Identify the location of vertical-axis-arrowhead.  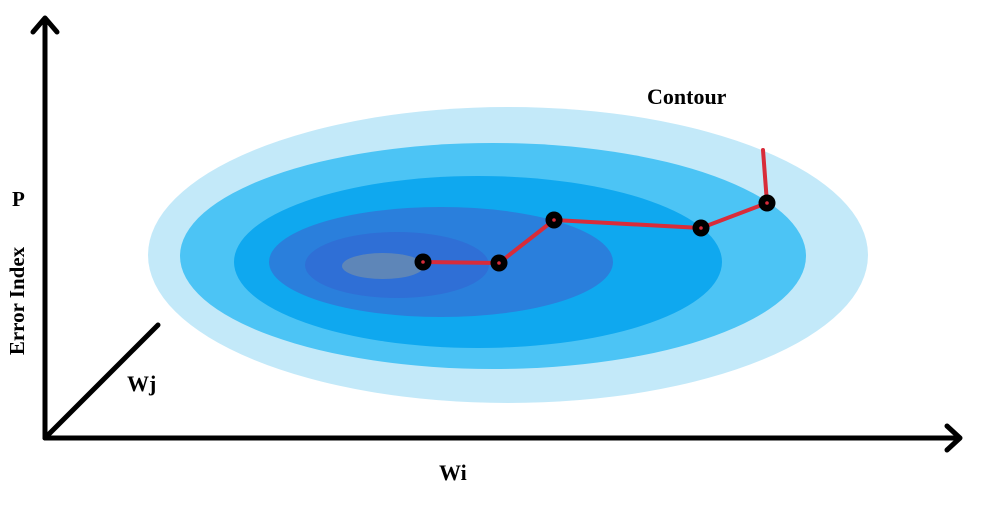
(45, 25).